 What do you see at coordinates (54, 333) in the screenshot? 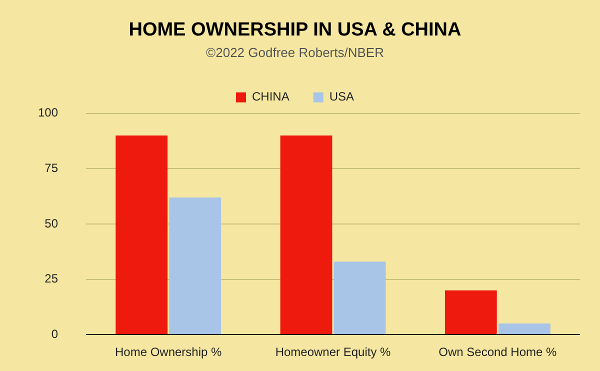
I see `y-tick-label: 0` at bounding box center [54, 333].